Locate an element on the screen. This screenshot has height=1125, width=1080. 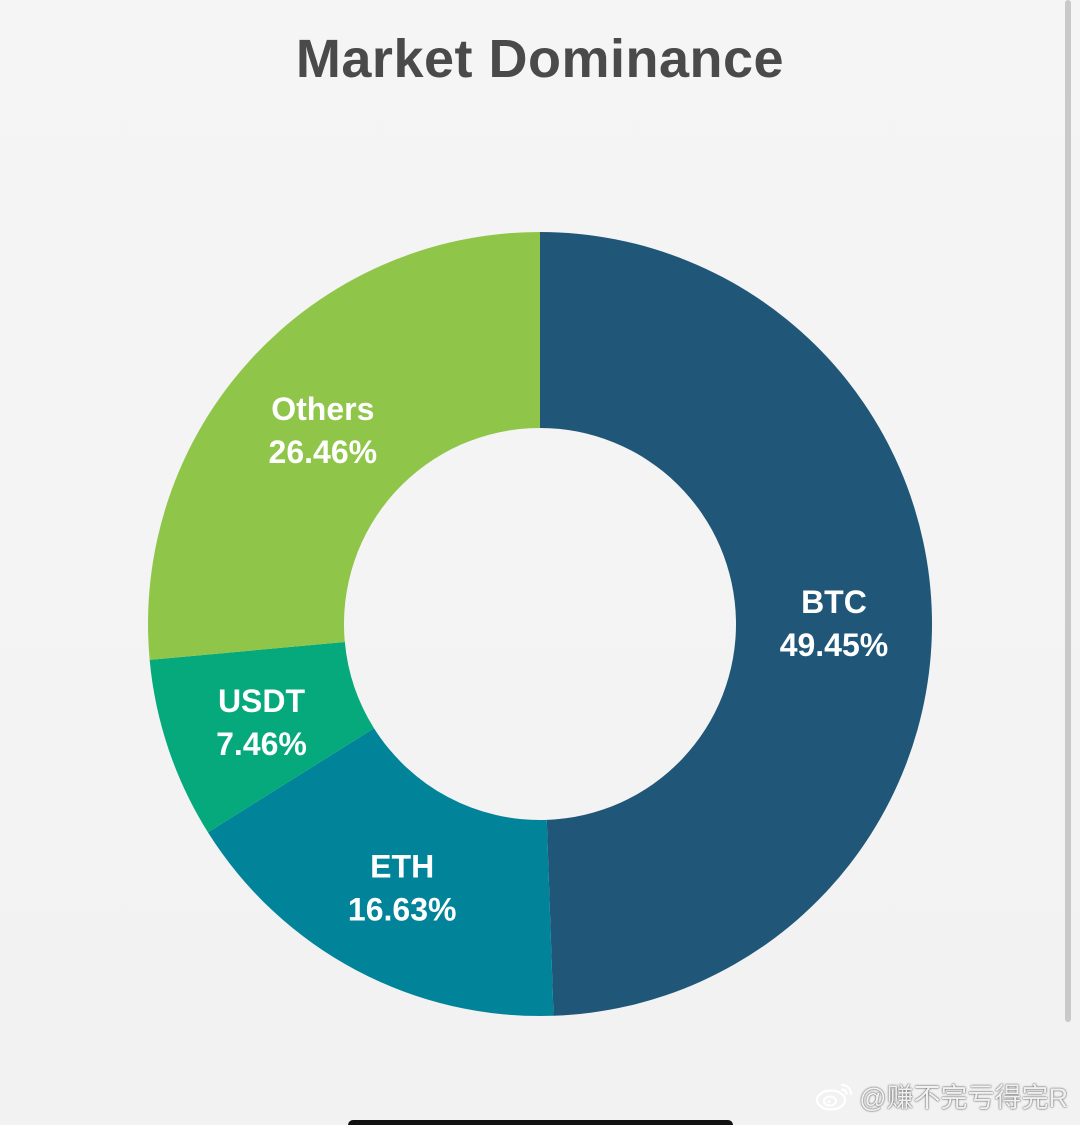
scrollbar is located at coordinates (1068, 511).